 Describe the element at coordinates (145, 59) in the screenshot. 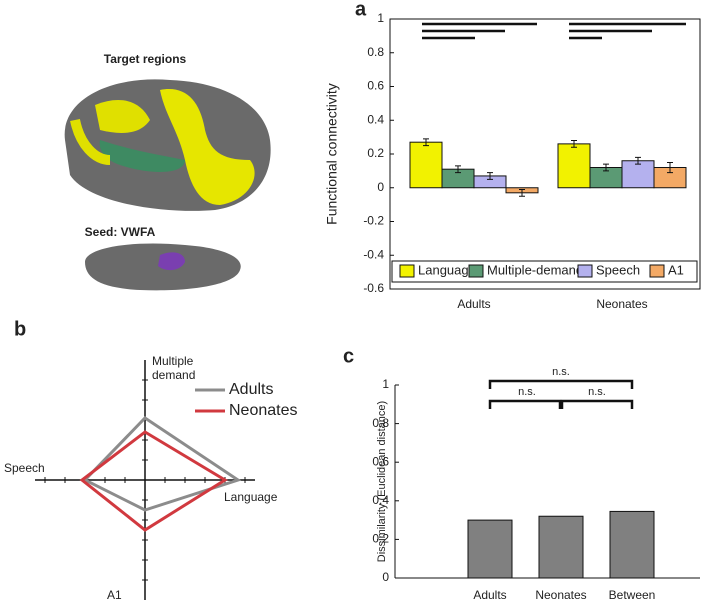

I see `brain-title: Target regions` at that location.